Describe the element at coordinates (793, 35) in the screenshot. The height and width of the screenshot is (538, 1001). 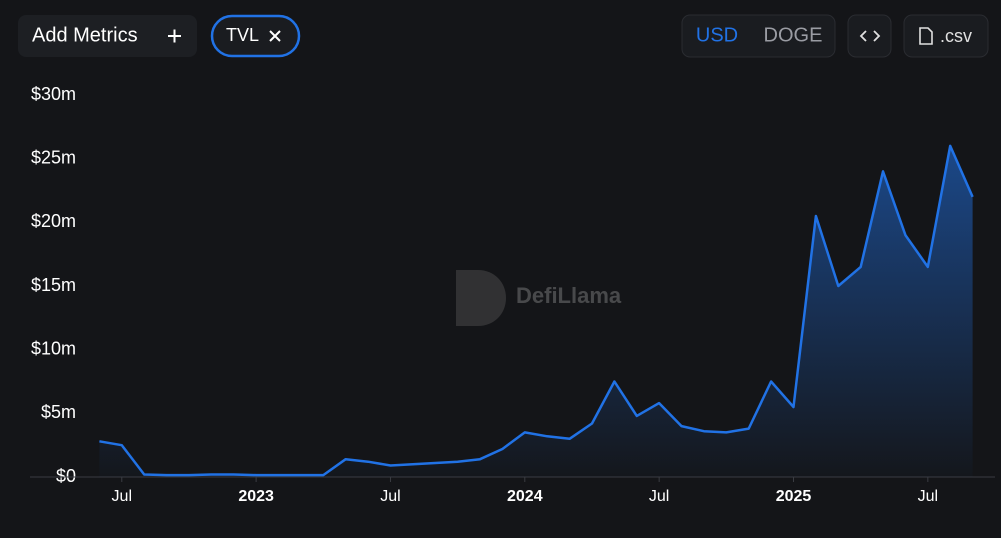
I see `currency-option: DOGE` at that location.